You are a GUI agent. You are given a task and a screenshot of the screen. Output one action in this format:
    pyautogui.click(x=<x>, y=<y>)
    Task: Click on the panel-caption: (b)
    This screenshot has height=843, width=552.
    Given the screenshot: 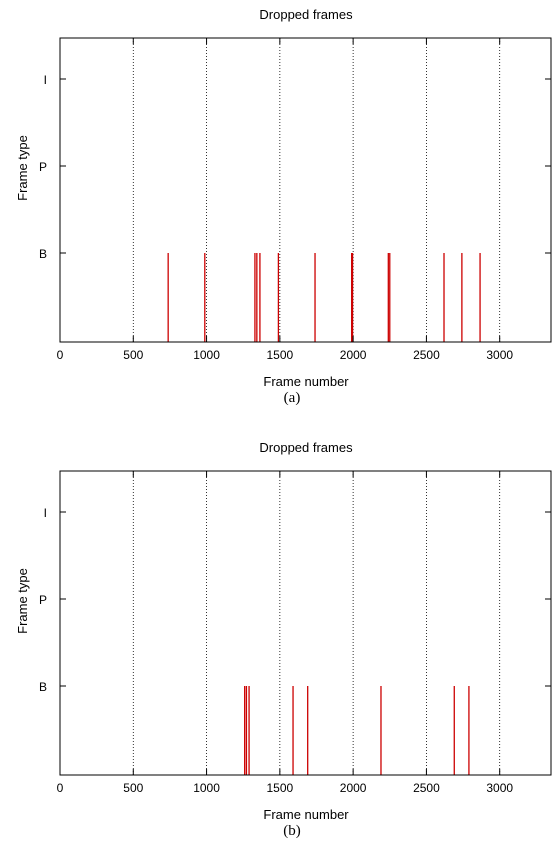 What is the action you would take?
    pyautogui.click(x=292, y=831)
    